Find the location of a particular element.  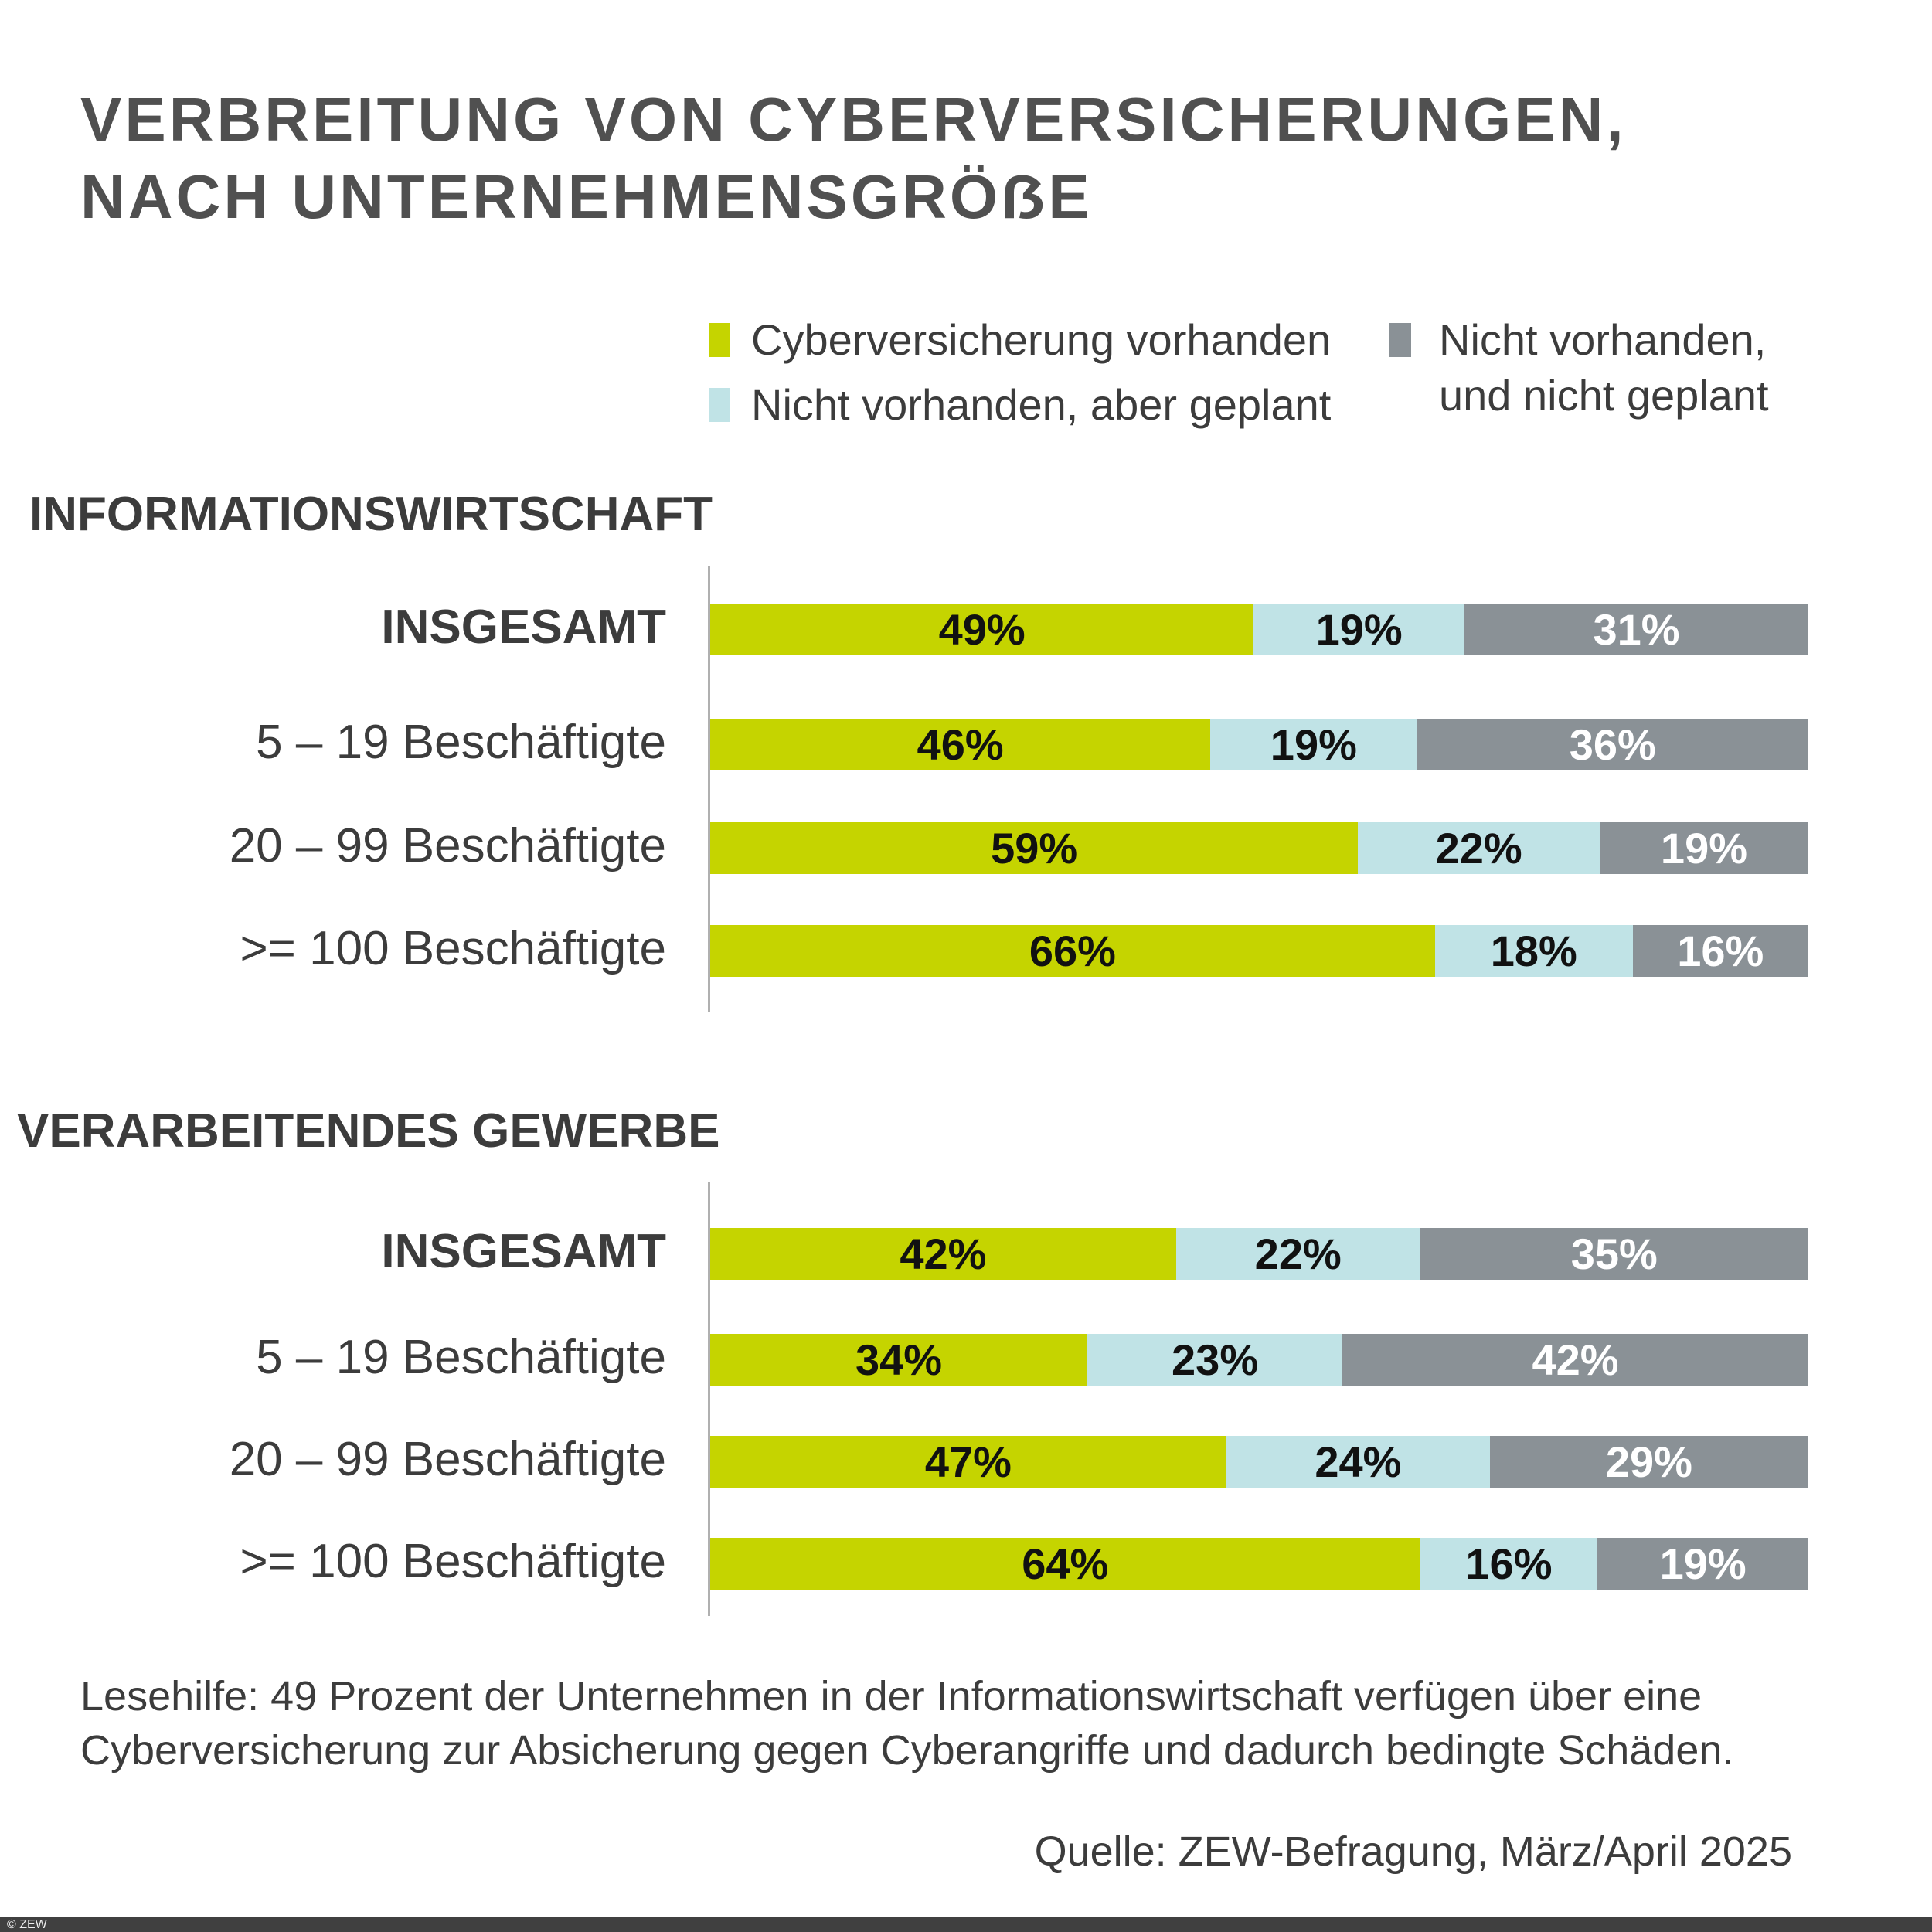

stacked-bar: 64% 16% 19% is located at coordinates (1259, 1564).